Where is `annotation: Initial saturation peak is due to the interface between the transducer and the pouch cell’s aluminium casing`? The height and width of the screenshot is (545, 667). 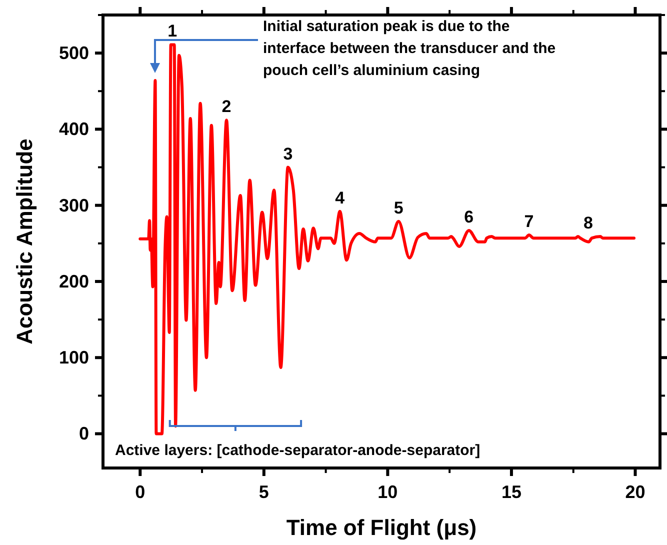
annotation: Initial saturation peak is due to the interface between the transducer and the pouch cell’s aluminium casing is located at coordinates (409, 48).